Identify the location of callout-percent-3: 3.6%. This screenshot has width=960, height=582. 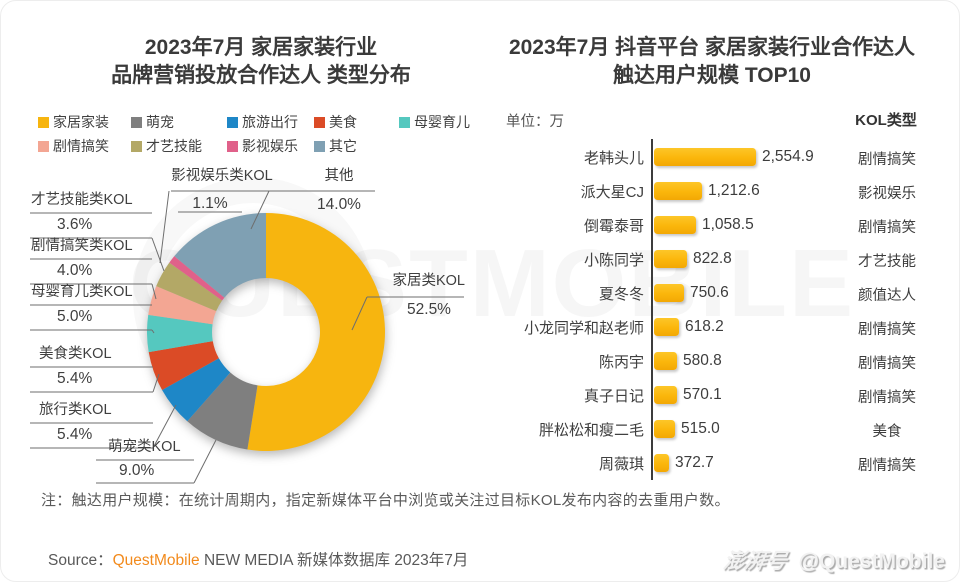
(75, 224).